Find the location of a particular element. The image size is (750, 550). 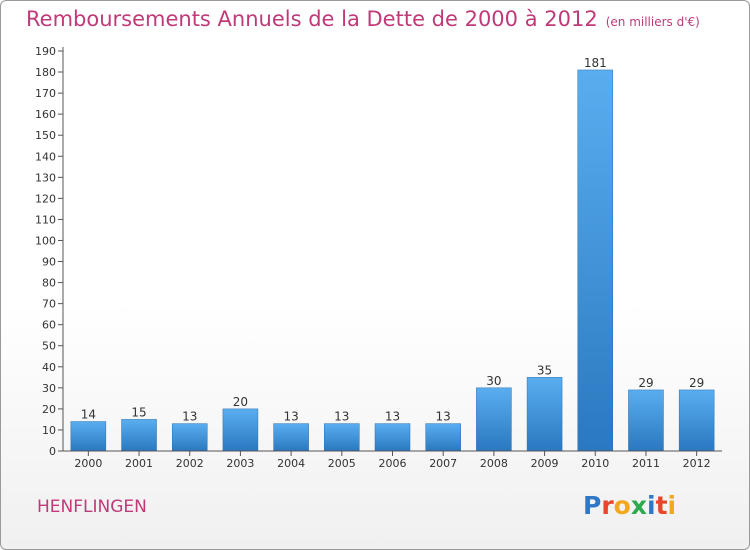

y-tick-label: 140 is located at coordinates (45, 156).